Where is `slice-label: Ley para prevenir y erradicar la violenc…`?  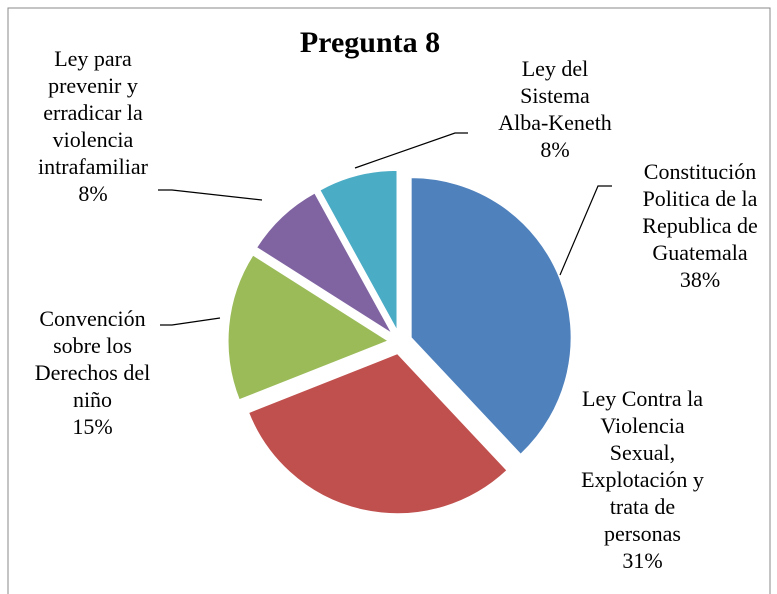 slice-label: Ley para prevenir y erradicar la violenc… is located at coordinates (93, 126).